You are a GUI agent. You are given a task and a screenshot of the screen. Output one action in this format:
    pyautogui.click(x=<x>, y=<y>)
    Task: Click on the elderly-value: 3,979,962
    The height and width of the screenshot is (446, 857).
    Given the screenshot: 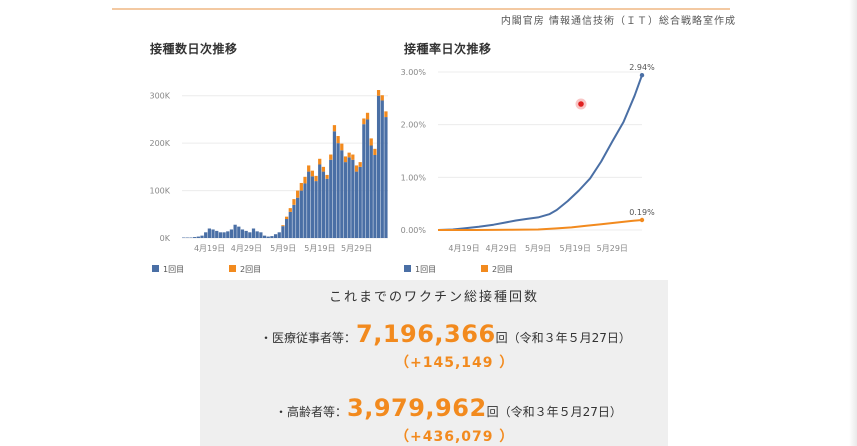 What is the action you would take?
    pyautogui.click(x=417, y=408)
    